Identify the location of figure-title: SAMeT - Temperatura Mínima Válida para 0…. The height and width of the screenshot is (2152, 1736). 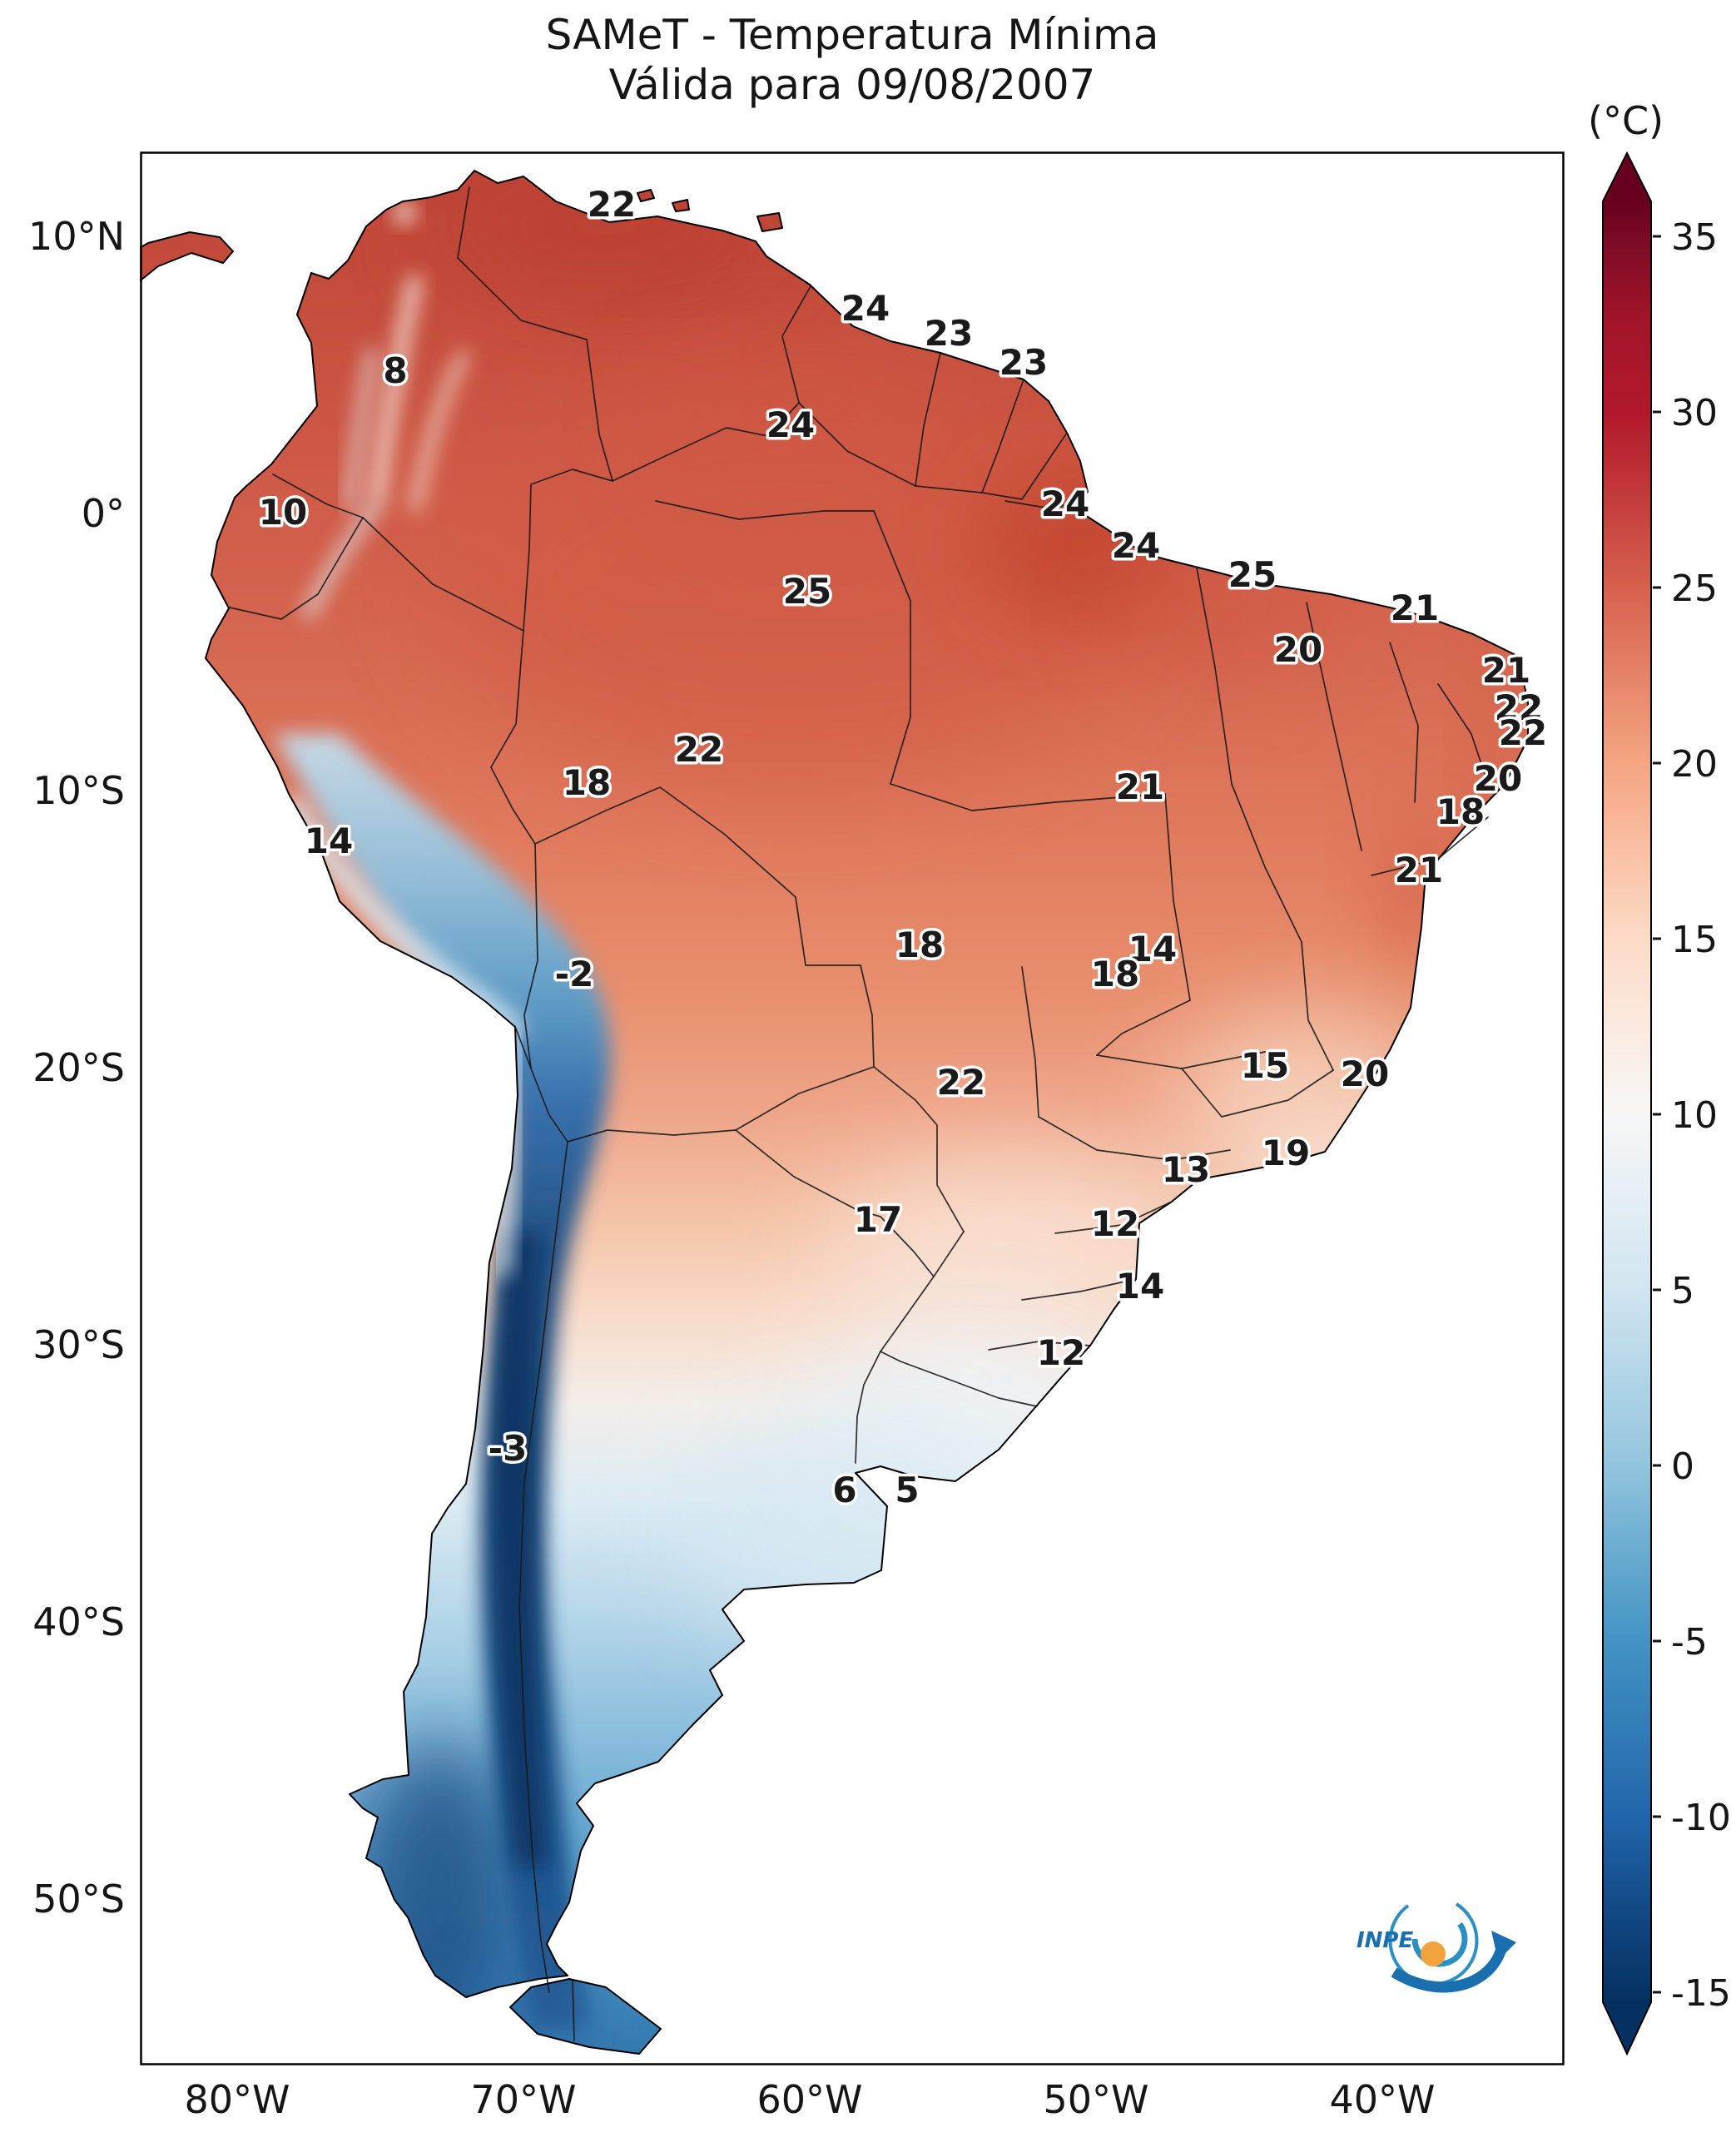
(852, 60).